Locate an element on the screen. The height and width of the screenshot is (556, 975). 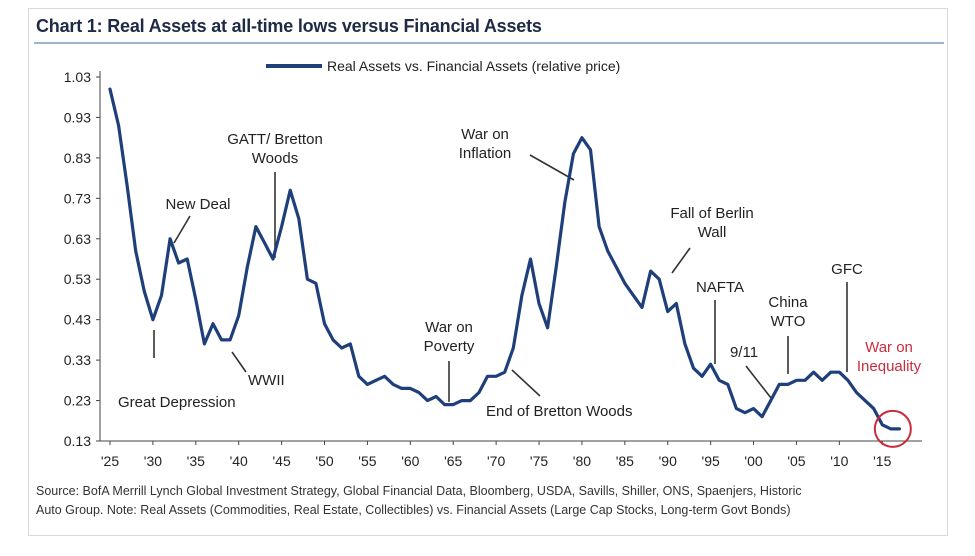
x-tick-label: '60 is located at coordinates (410, 461).